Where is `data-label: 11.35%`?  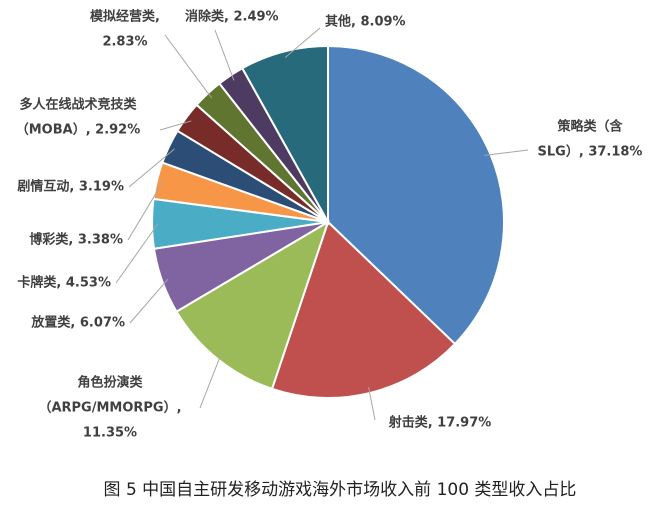
data-label: 11.35% is located at coordinates (110, 433).